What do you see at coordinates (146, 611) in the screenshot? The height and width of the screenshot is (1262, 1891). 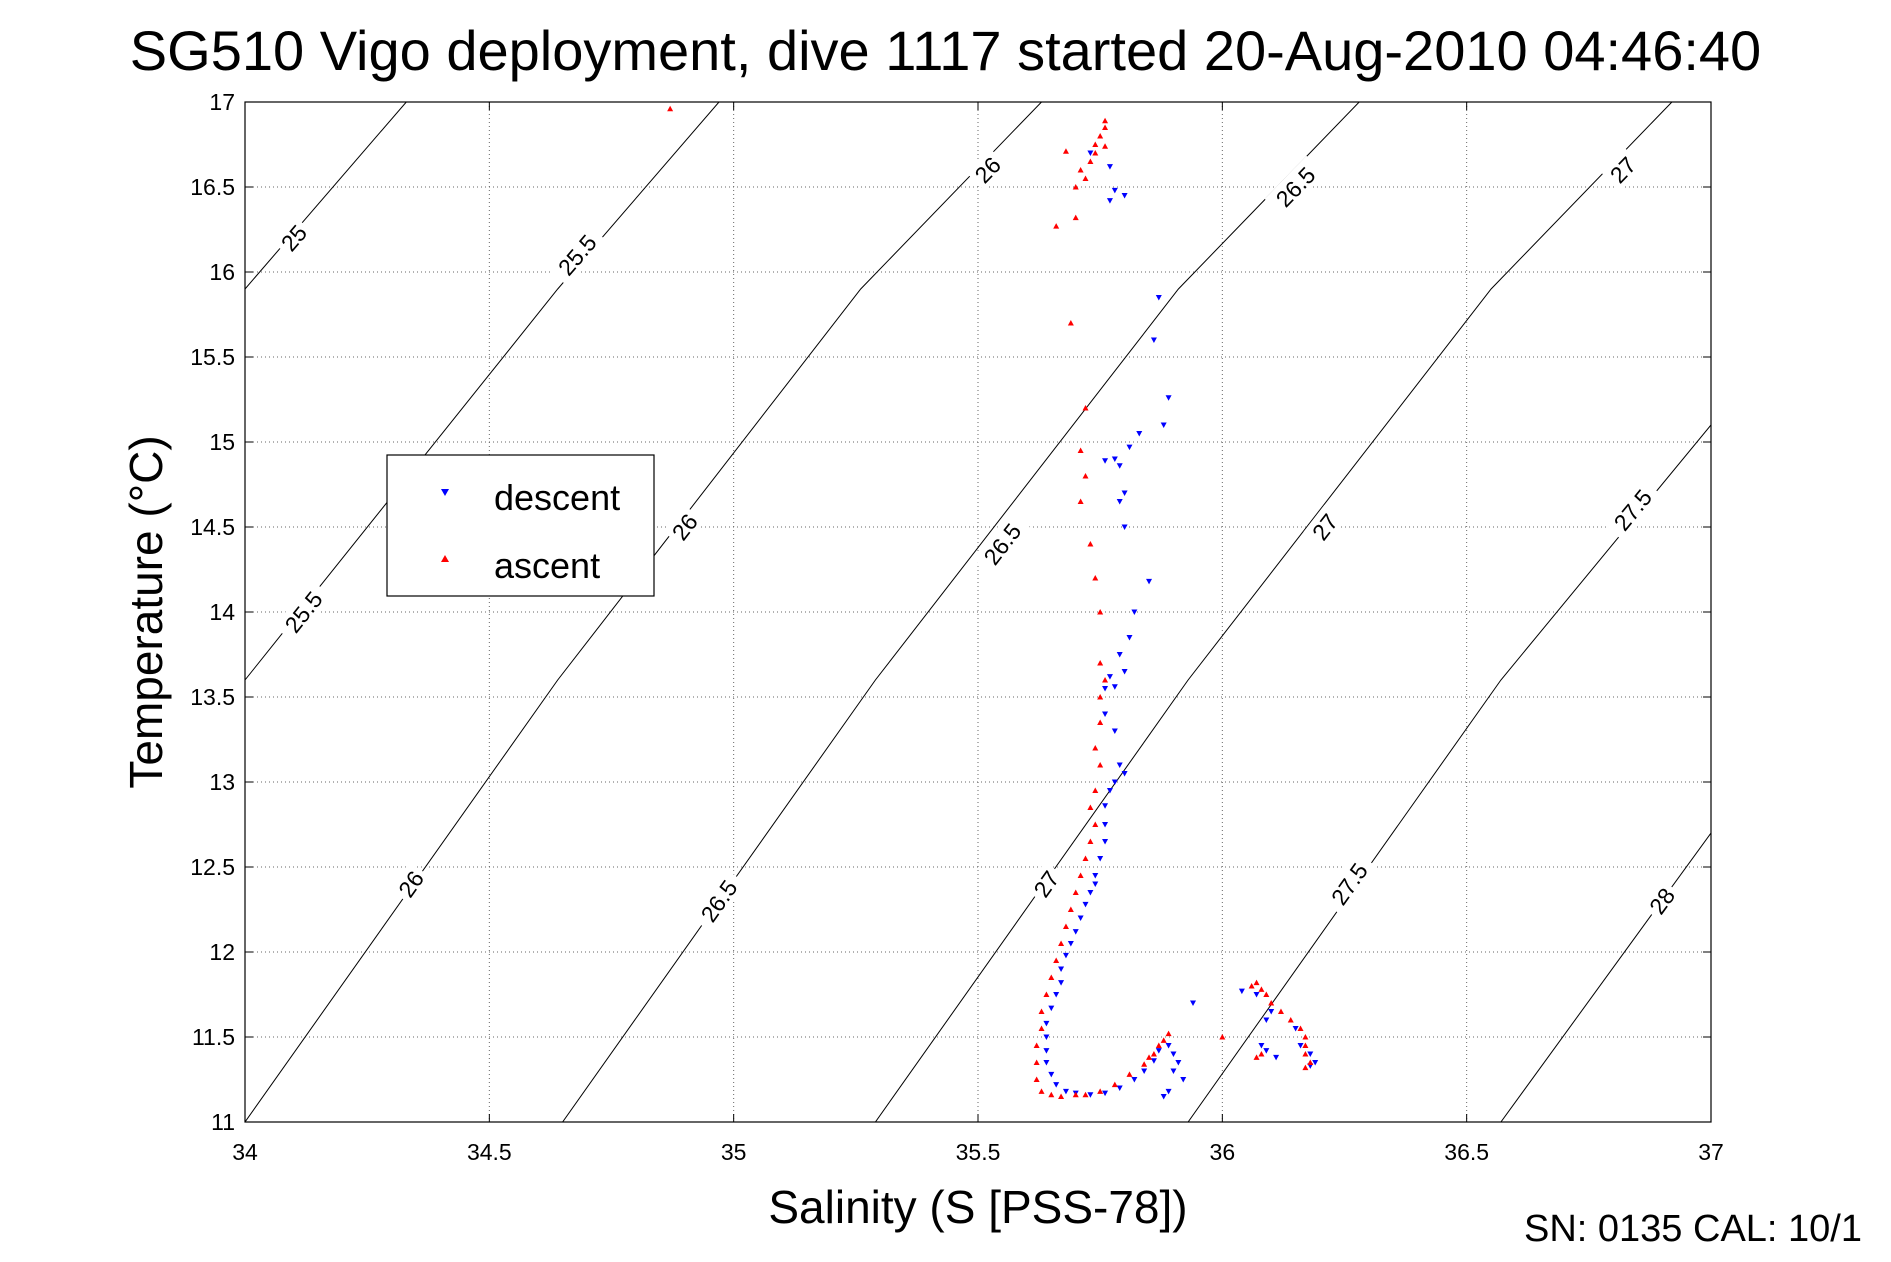 I see `y-axis-label: Temperature (°C)` at bounding box center [146, 611].